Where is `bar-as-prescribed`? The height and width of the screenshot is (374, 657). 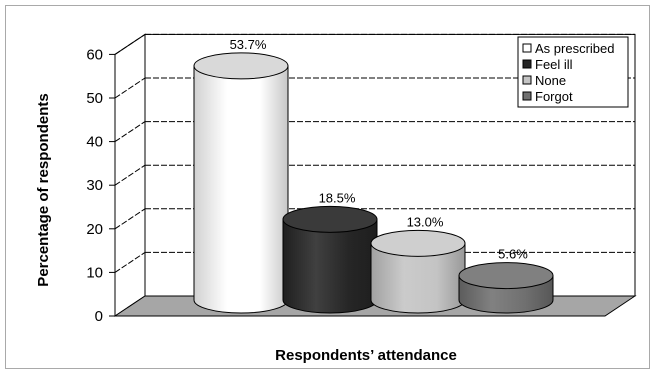
bar-as-prescribed is located at coordinates (241, 189).